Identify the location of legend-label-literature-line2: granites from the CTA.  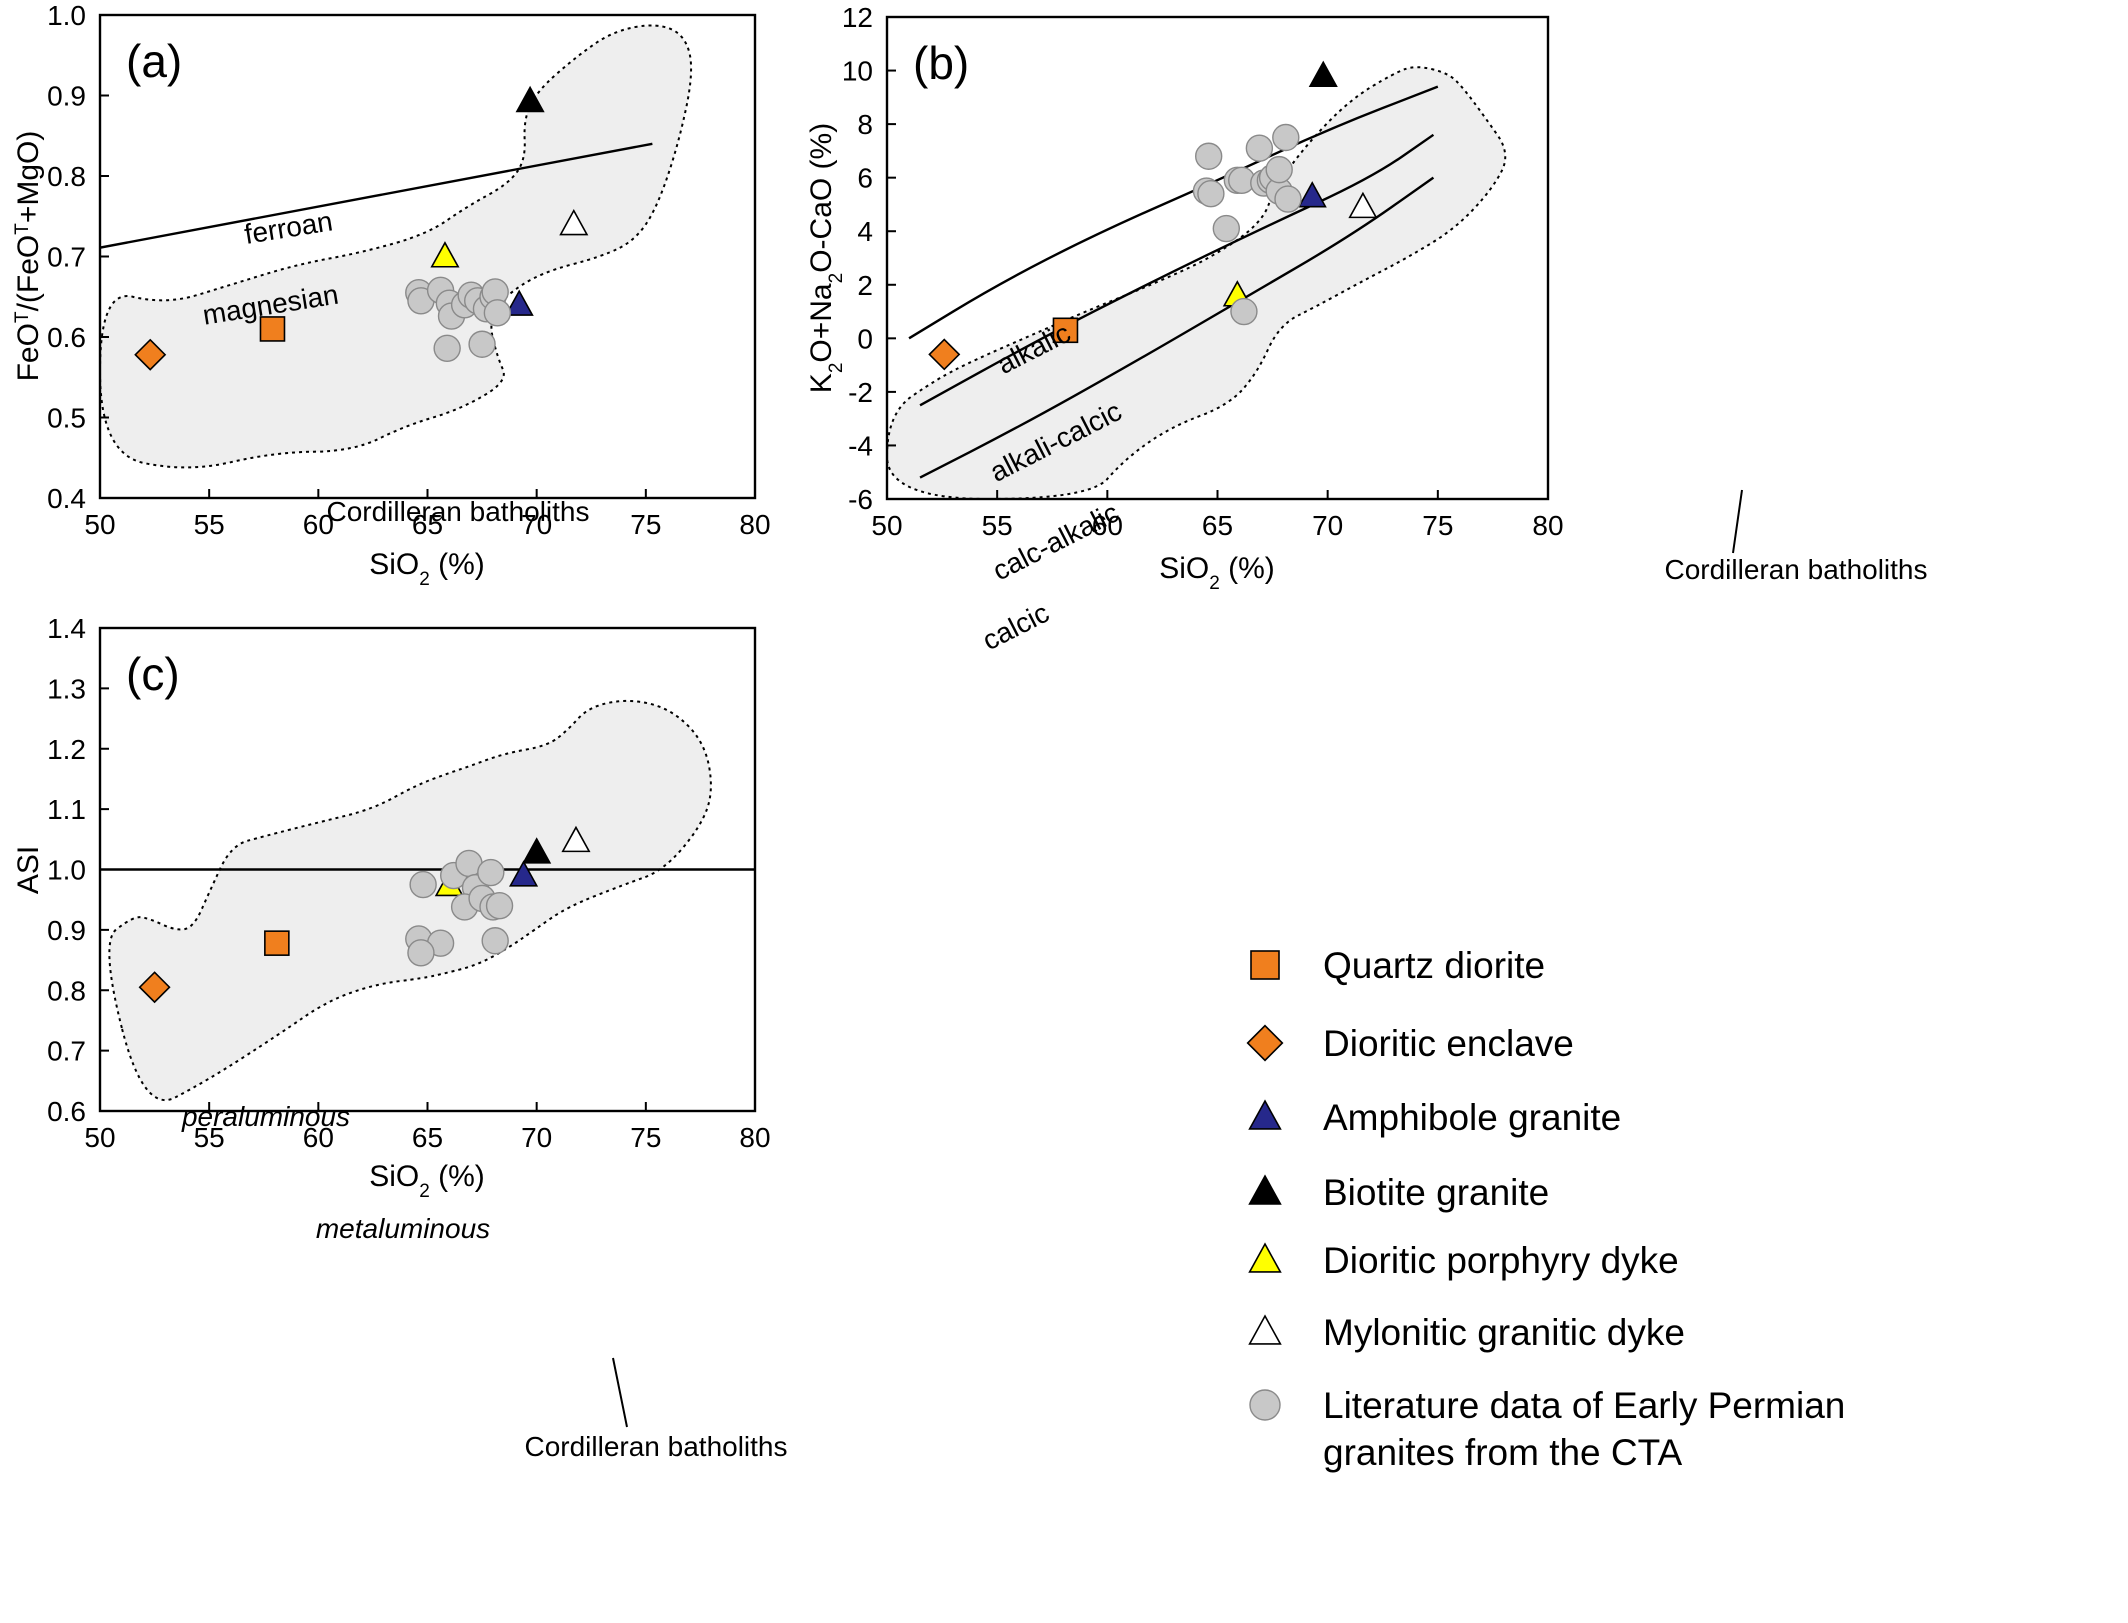
(1502, 1452).